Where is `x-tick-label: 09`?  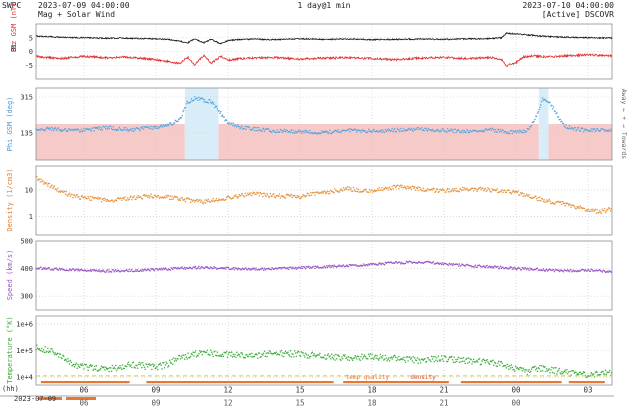
x-tick-label: 09 is located at coordinates (155, 390).